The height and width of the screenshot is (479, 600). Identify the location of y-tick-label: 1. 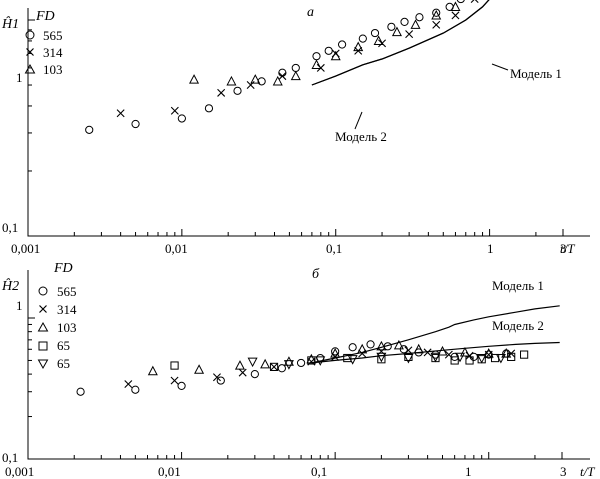
(19, 77).